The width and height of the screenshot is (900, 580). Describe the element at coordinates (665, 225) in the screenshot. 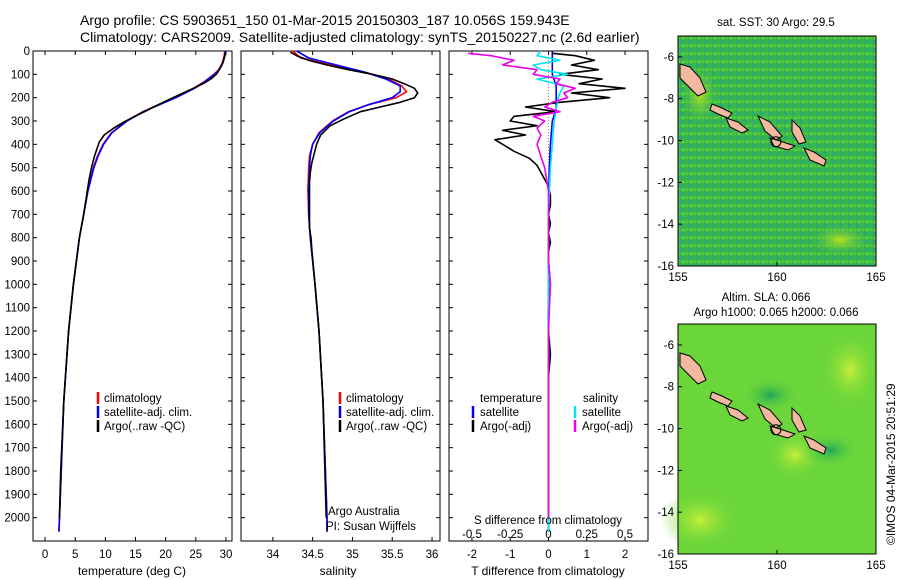

I see `map-y-tick-label: -14` at that location.